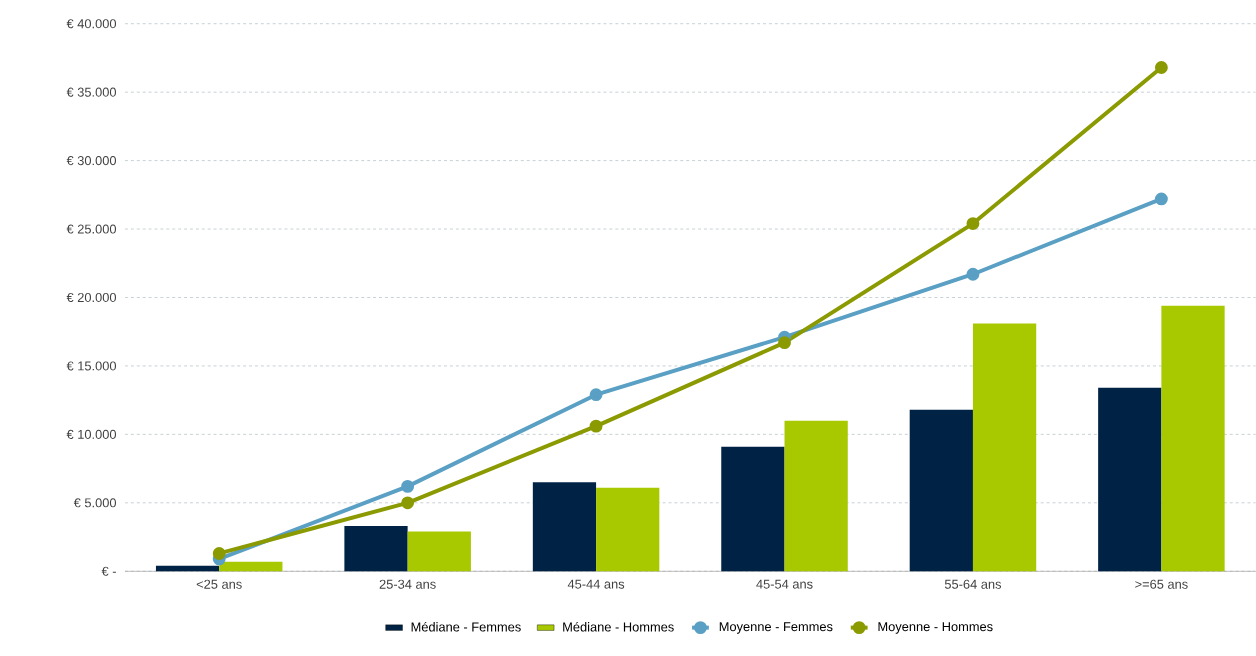  I want to click on legend-label: Médiane - Femmes, so click(466, 626).